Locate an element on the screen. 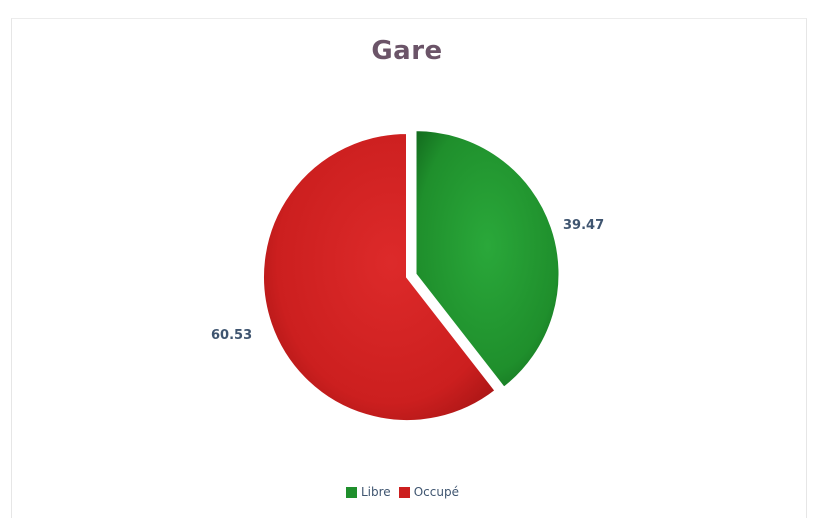  data-label-libre: 39.47 is located at coordinates (584, 225).